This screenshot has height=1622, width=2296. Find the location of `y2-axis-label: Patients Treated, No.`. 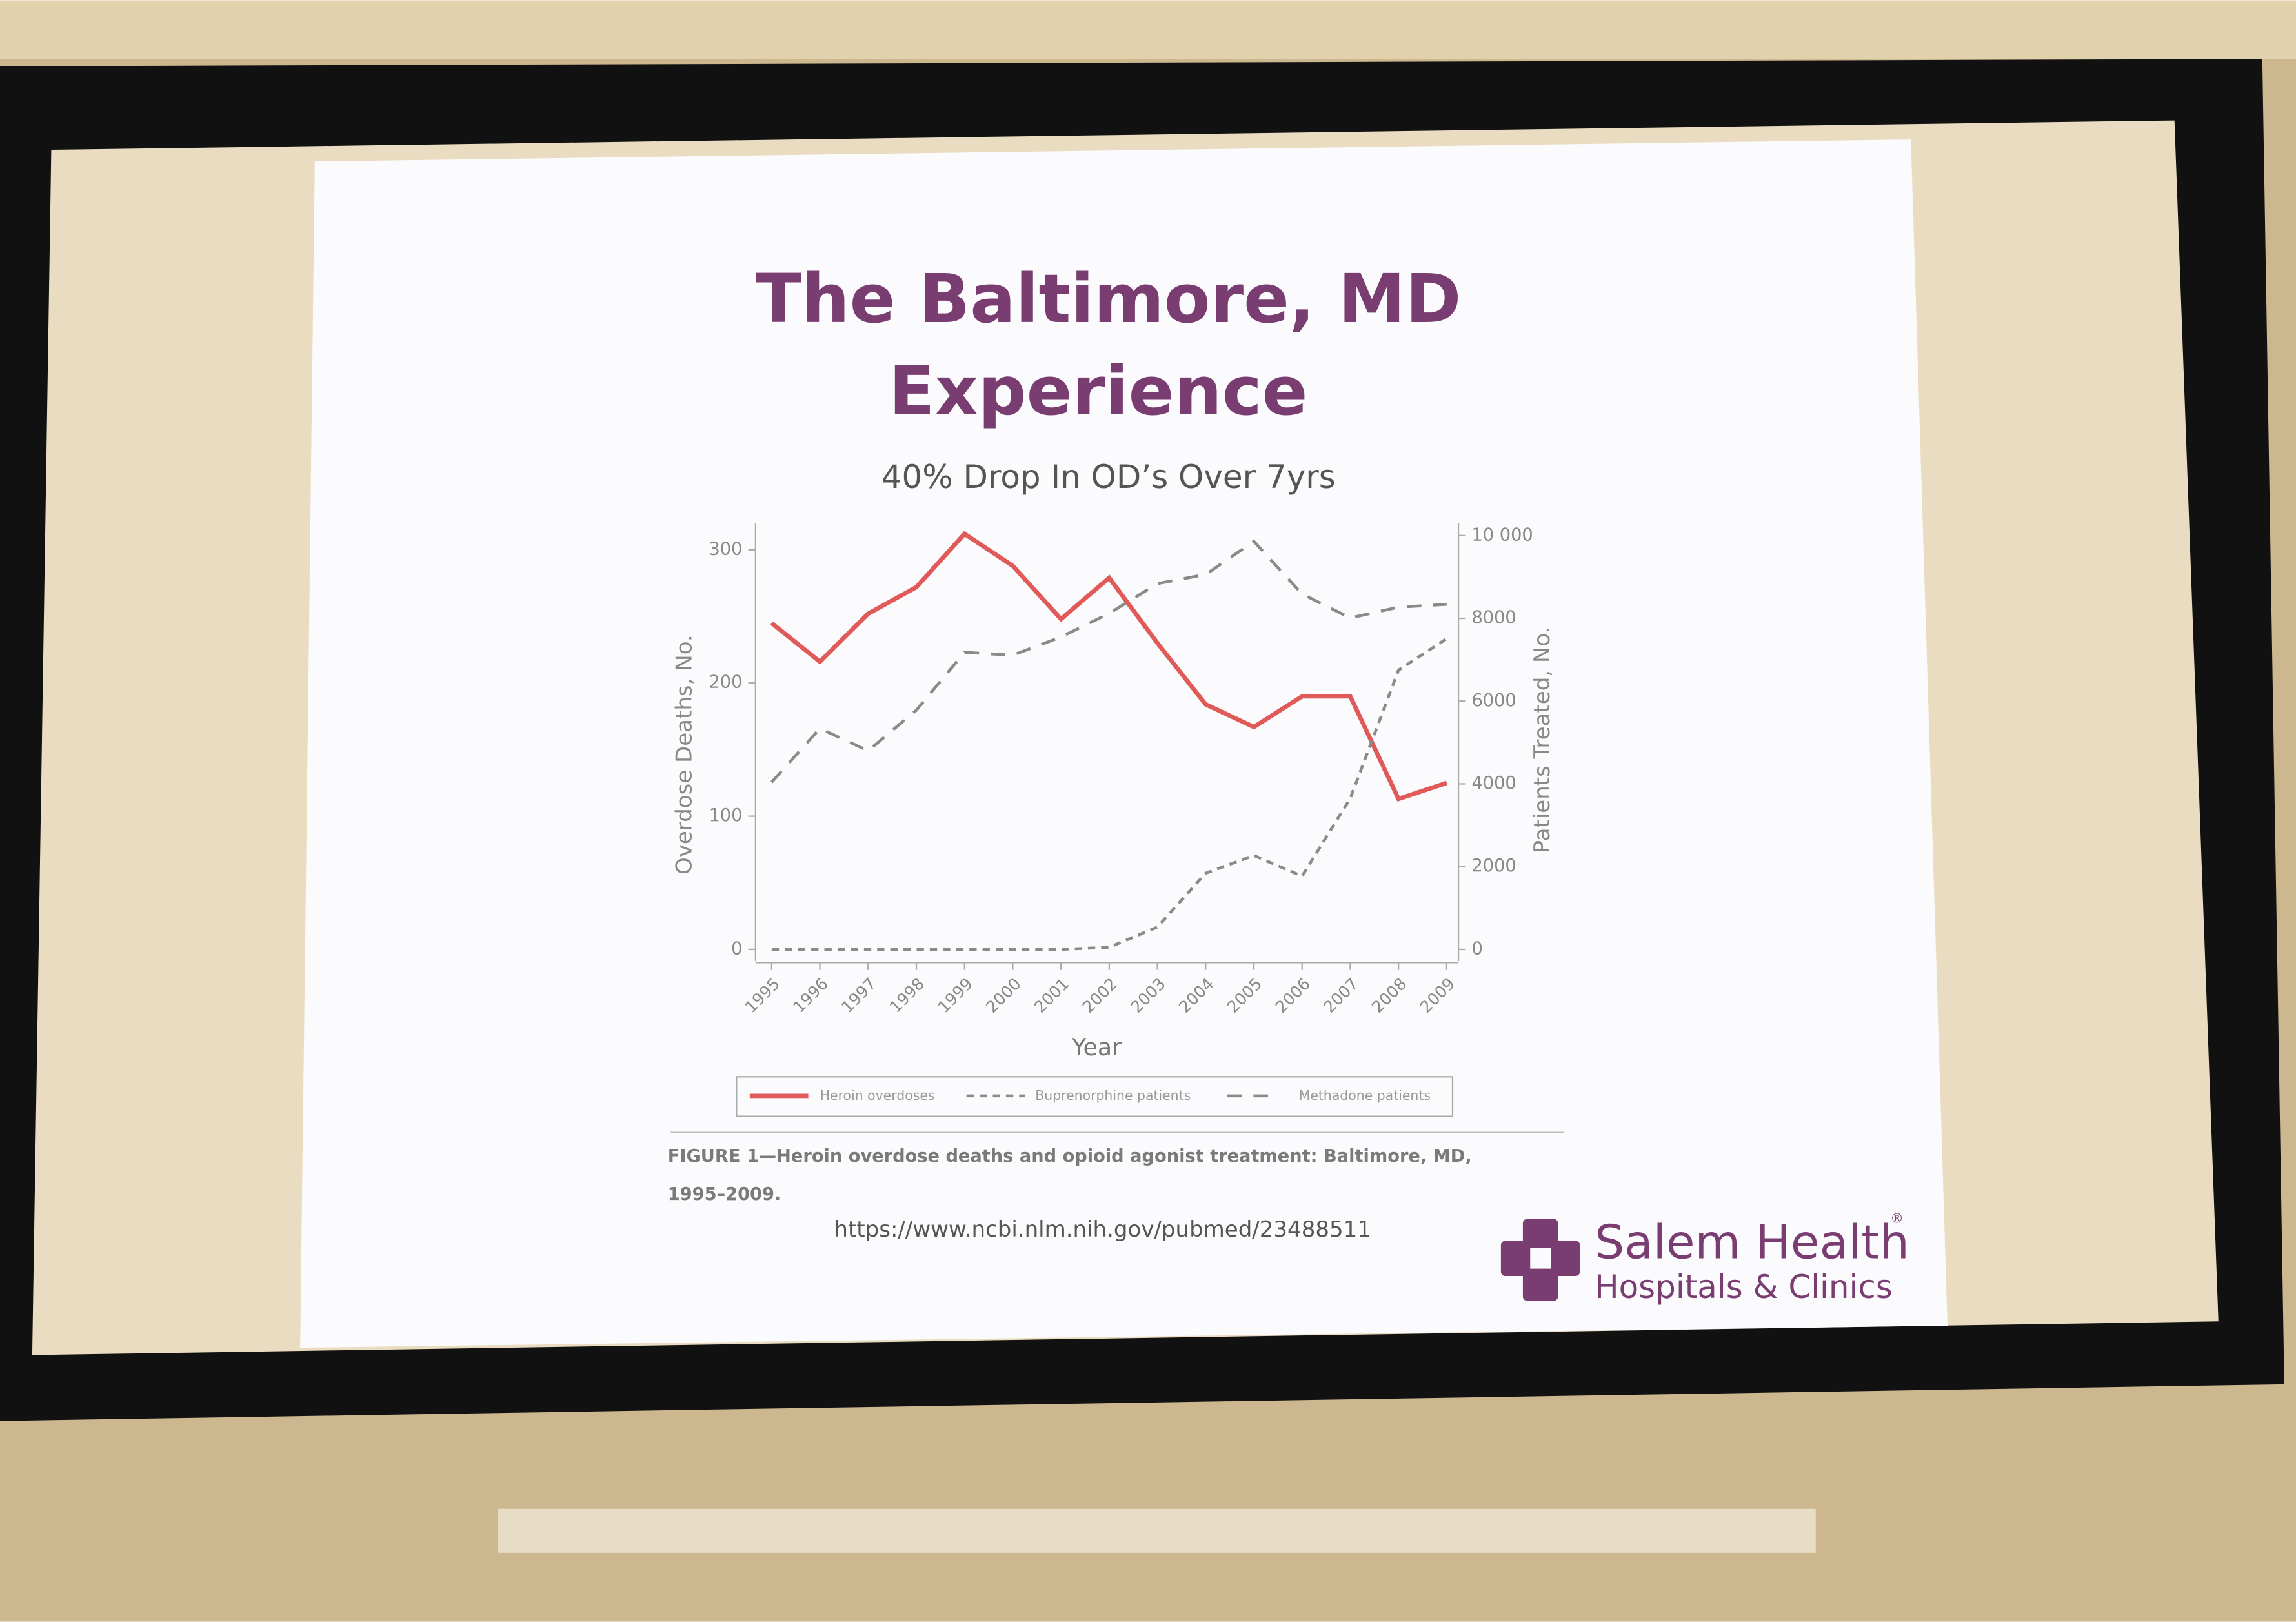

y2-axis-label: Patients Treated, No. is located at coordinates (1542, 741).